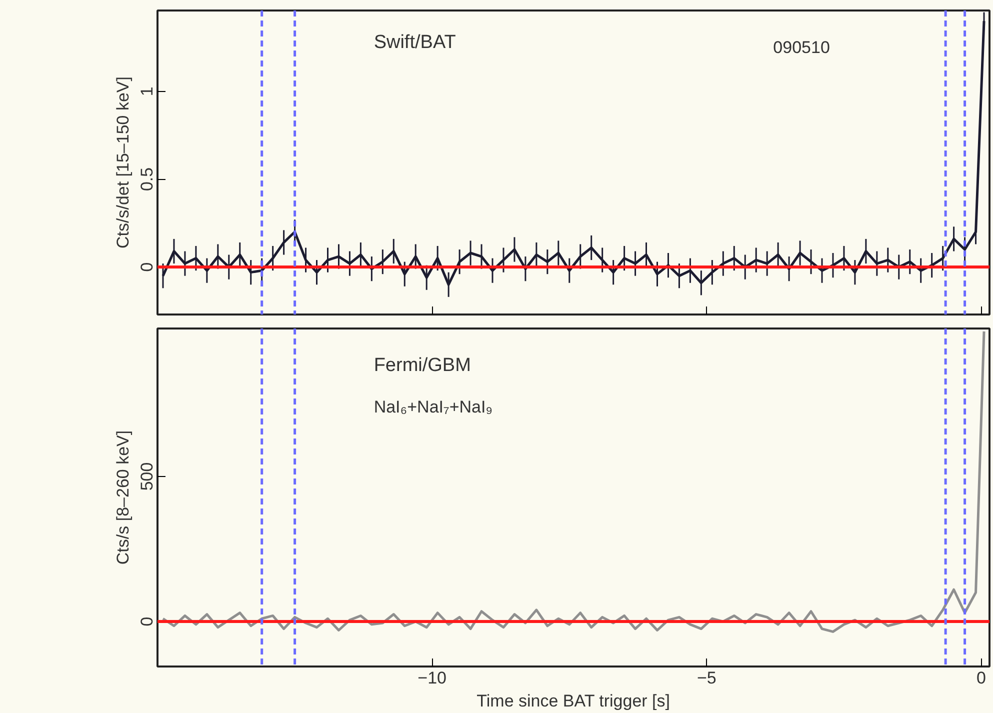 Image resolution: width=993 pixels, height=713 pixels. What do you see at coordinates (422, 365) in the screenshot?
I see `annotation: Fermi/GBM` at bounding box center [422, 365].